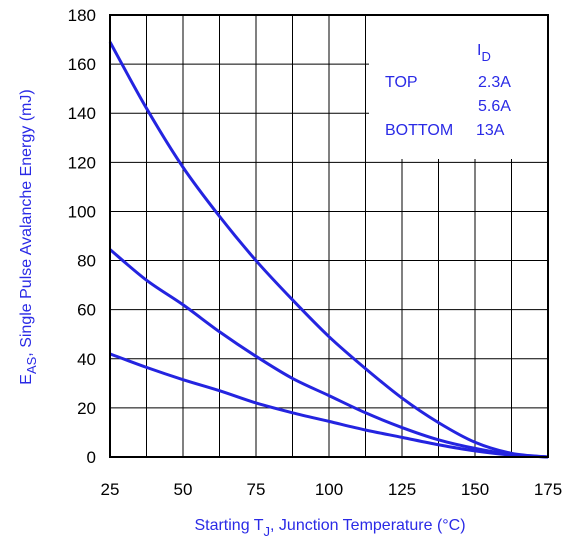 The width and height of the screenshot is (579, 538). What do you see at coordinates (26, 379) in the screenshot?
I see `y-axis-label-main: E` at bounding box center [26, 379].